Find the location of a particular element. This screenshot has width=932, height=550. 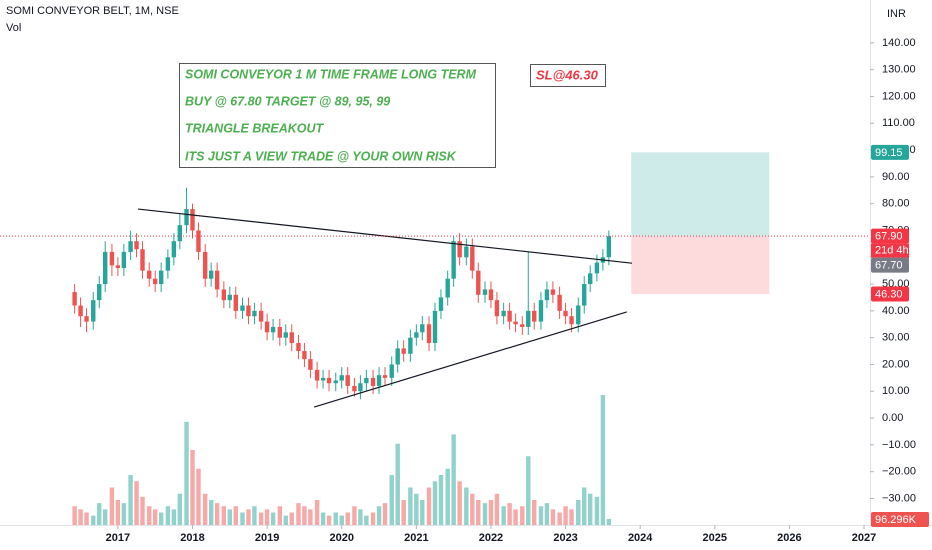

stop-note: SL@46.30 is located at coordinates (567, 74).